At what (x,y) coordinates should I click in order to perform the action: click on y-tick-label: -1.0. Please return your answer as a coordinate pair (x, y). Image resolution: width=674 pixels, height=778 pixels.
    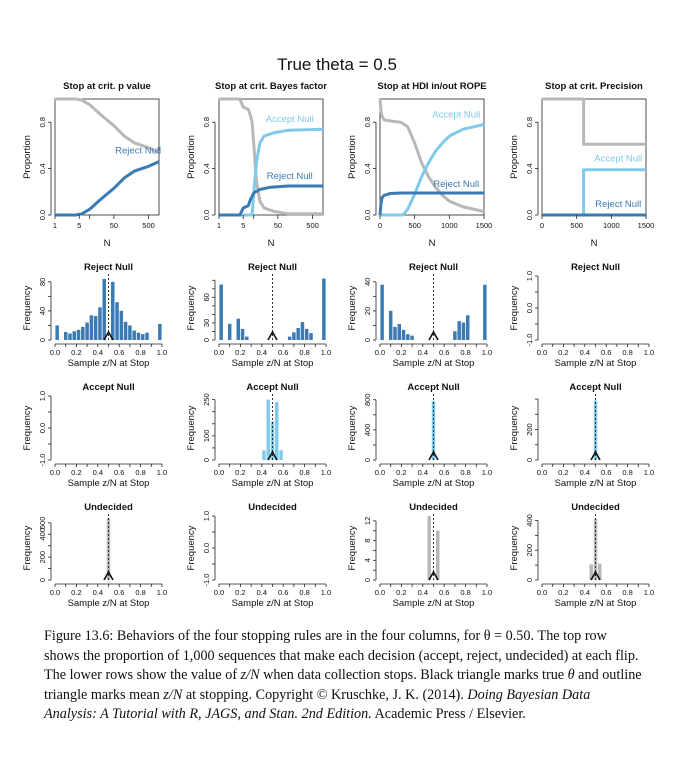
    Looking at the image, I should click on (529, 340).